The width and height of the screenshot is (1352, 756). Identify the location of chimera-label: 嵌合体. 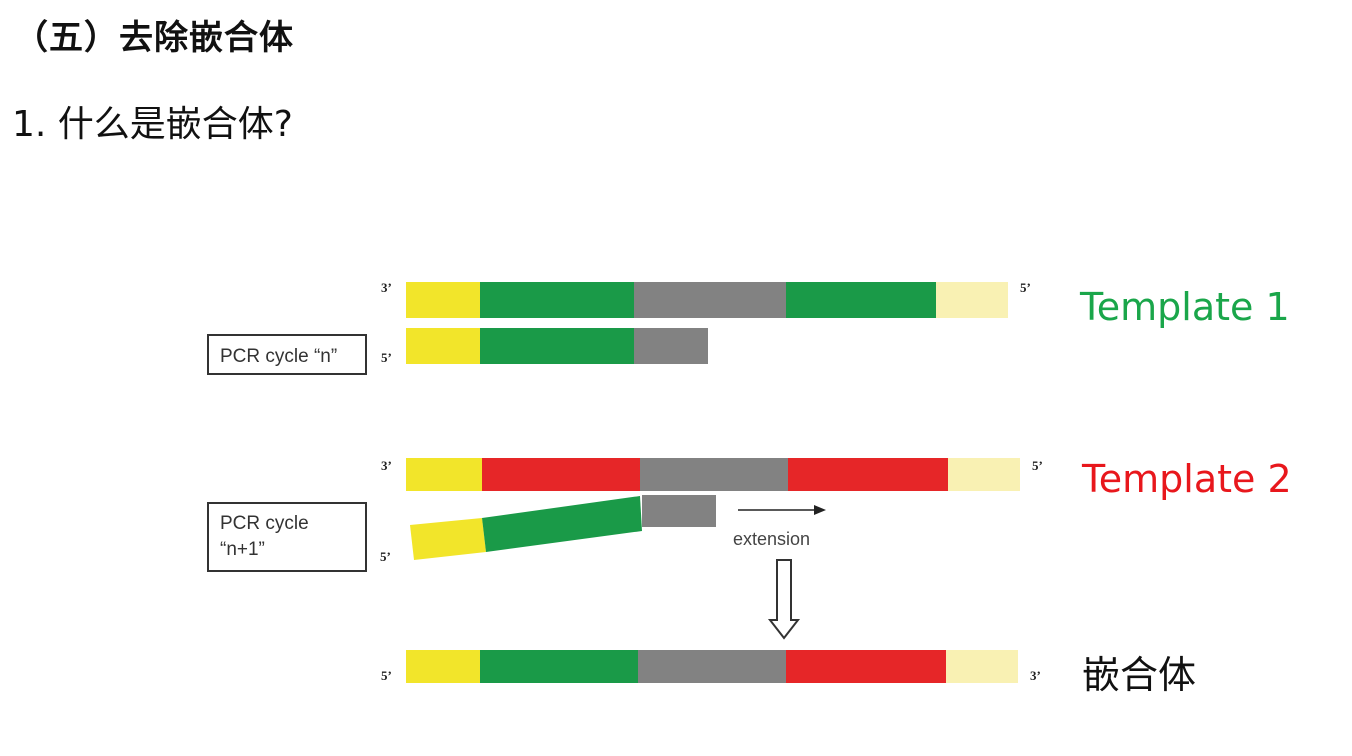
(1139, 675).